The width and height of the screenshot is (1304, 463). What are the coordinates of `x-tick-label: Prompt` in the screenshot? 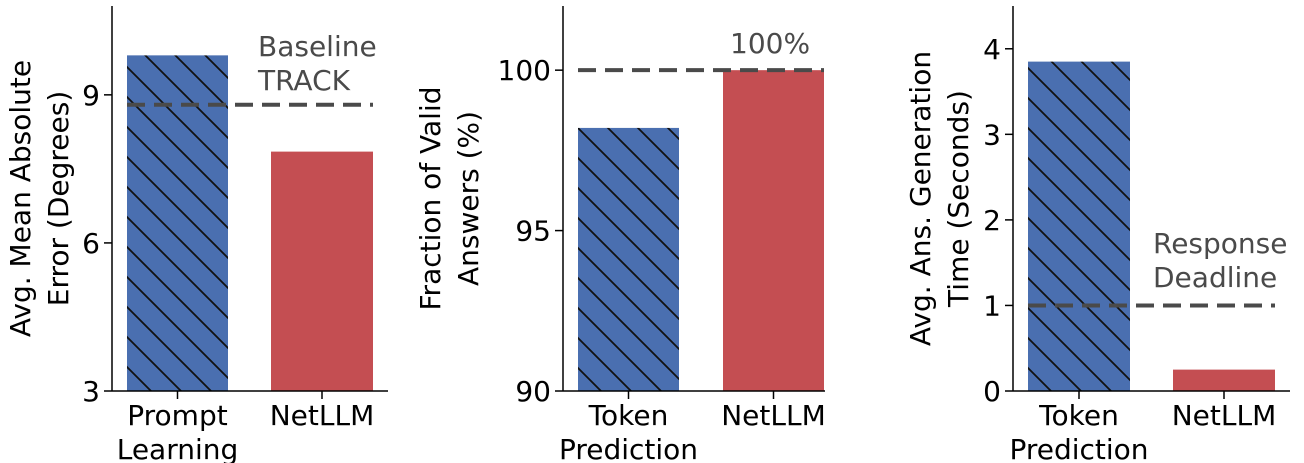 It's located at (177, 415).